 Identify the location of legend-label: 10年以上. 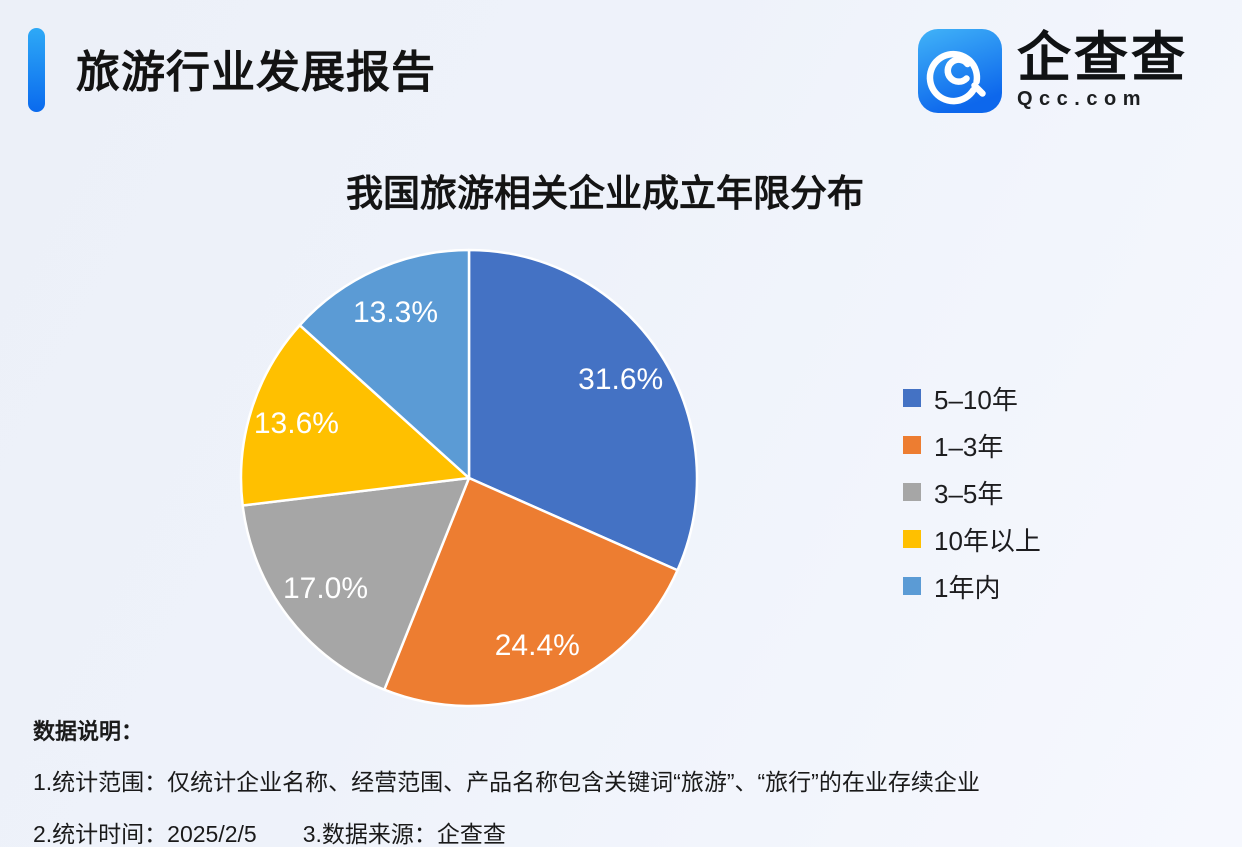
(987, 540).